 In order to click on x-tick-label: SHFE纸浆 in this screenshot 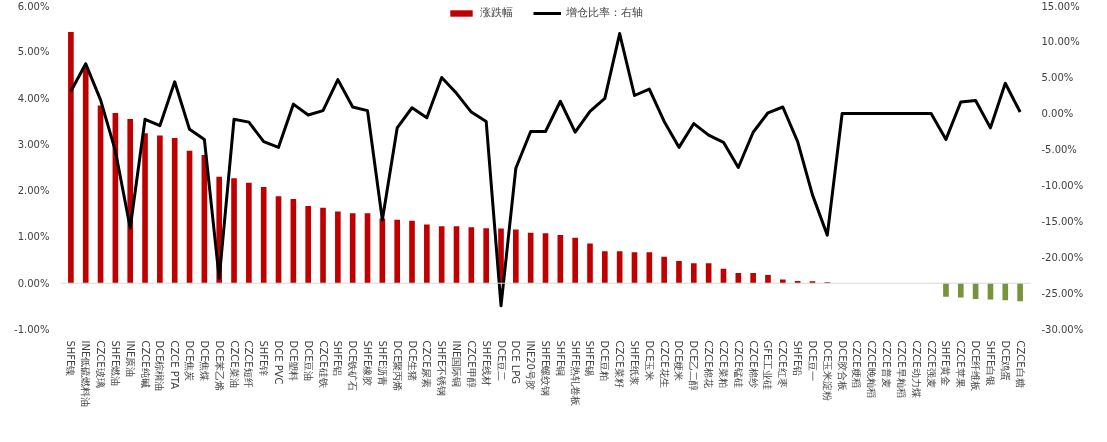, I will do `click(634, 363)`.